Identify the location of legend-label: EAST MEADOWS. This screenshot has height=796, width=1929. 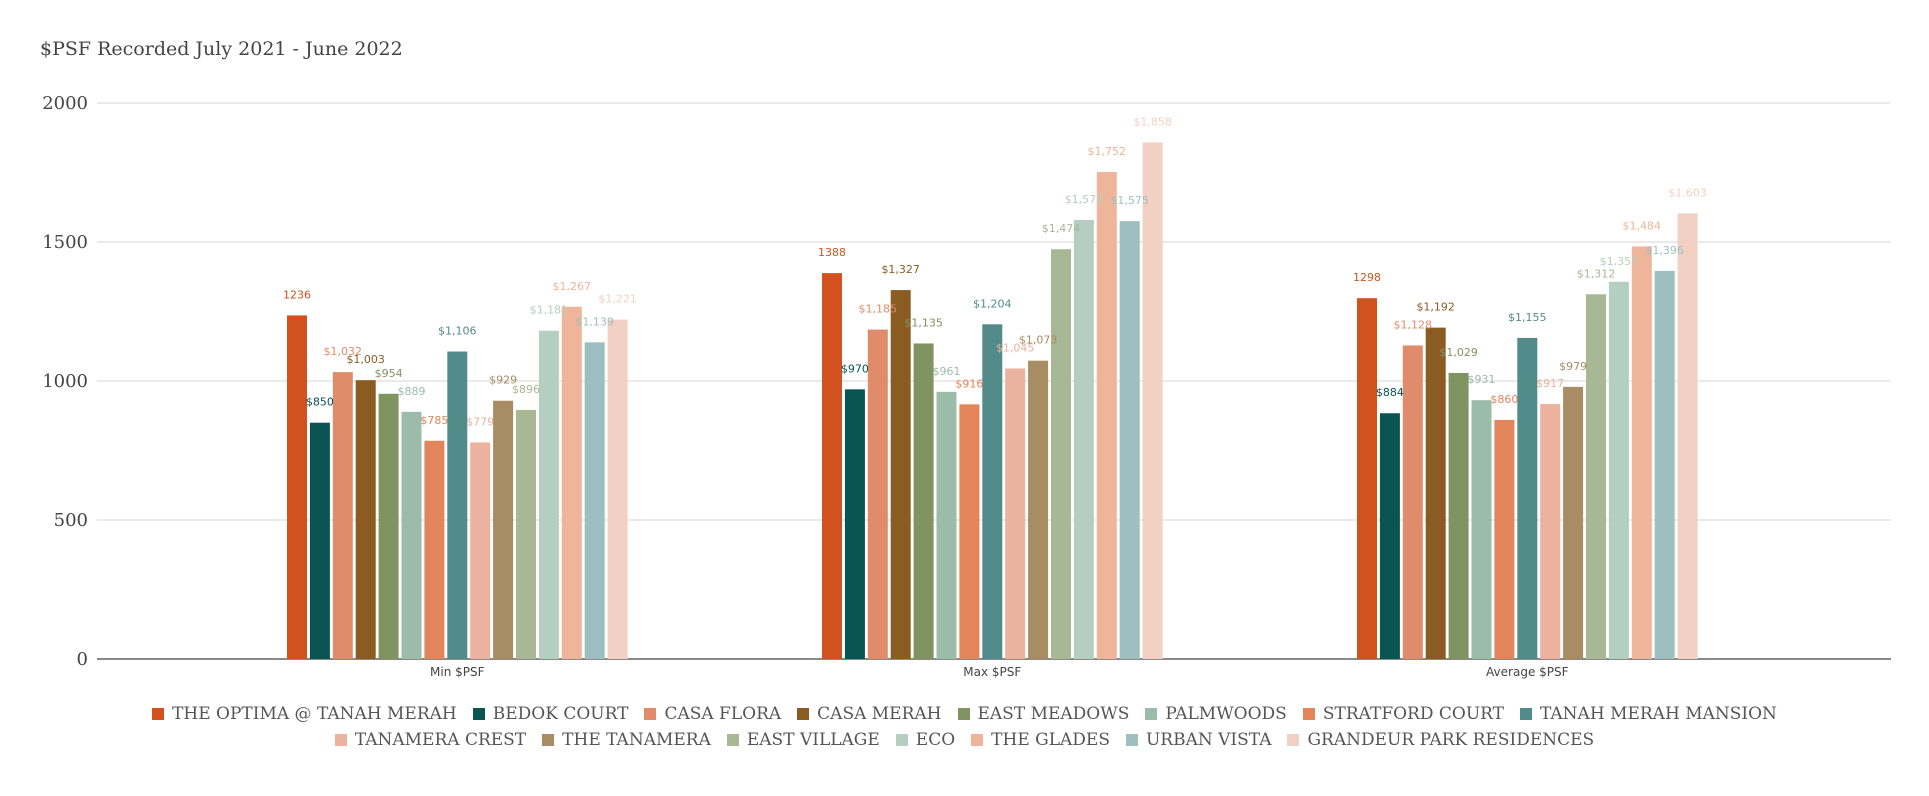
(1053, 714).